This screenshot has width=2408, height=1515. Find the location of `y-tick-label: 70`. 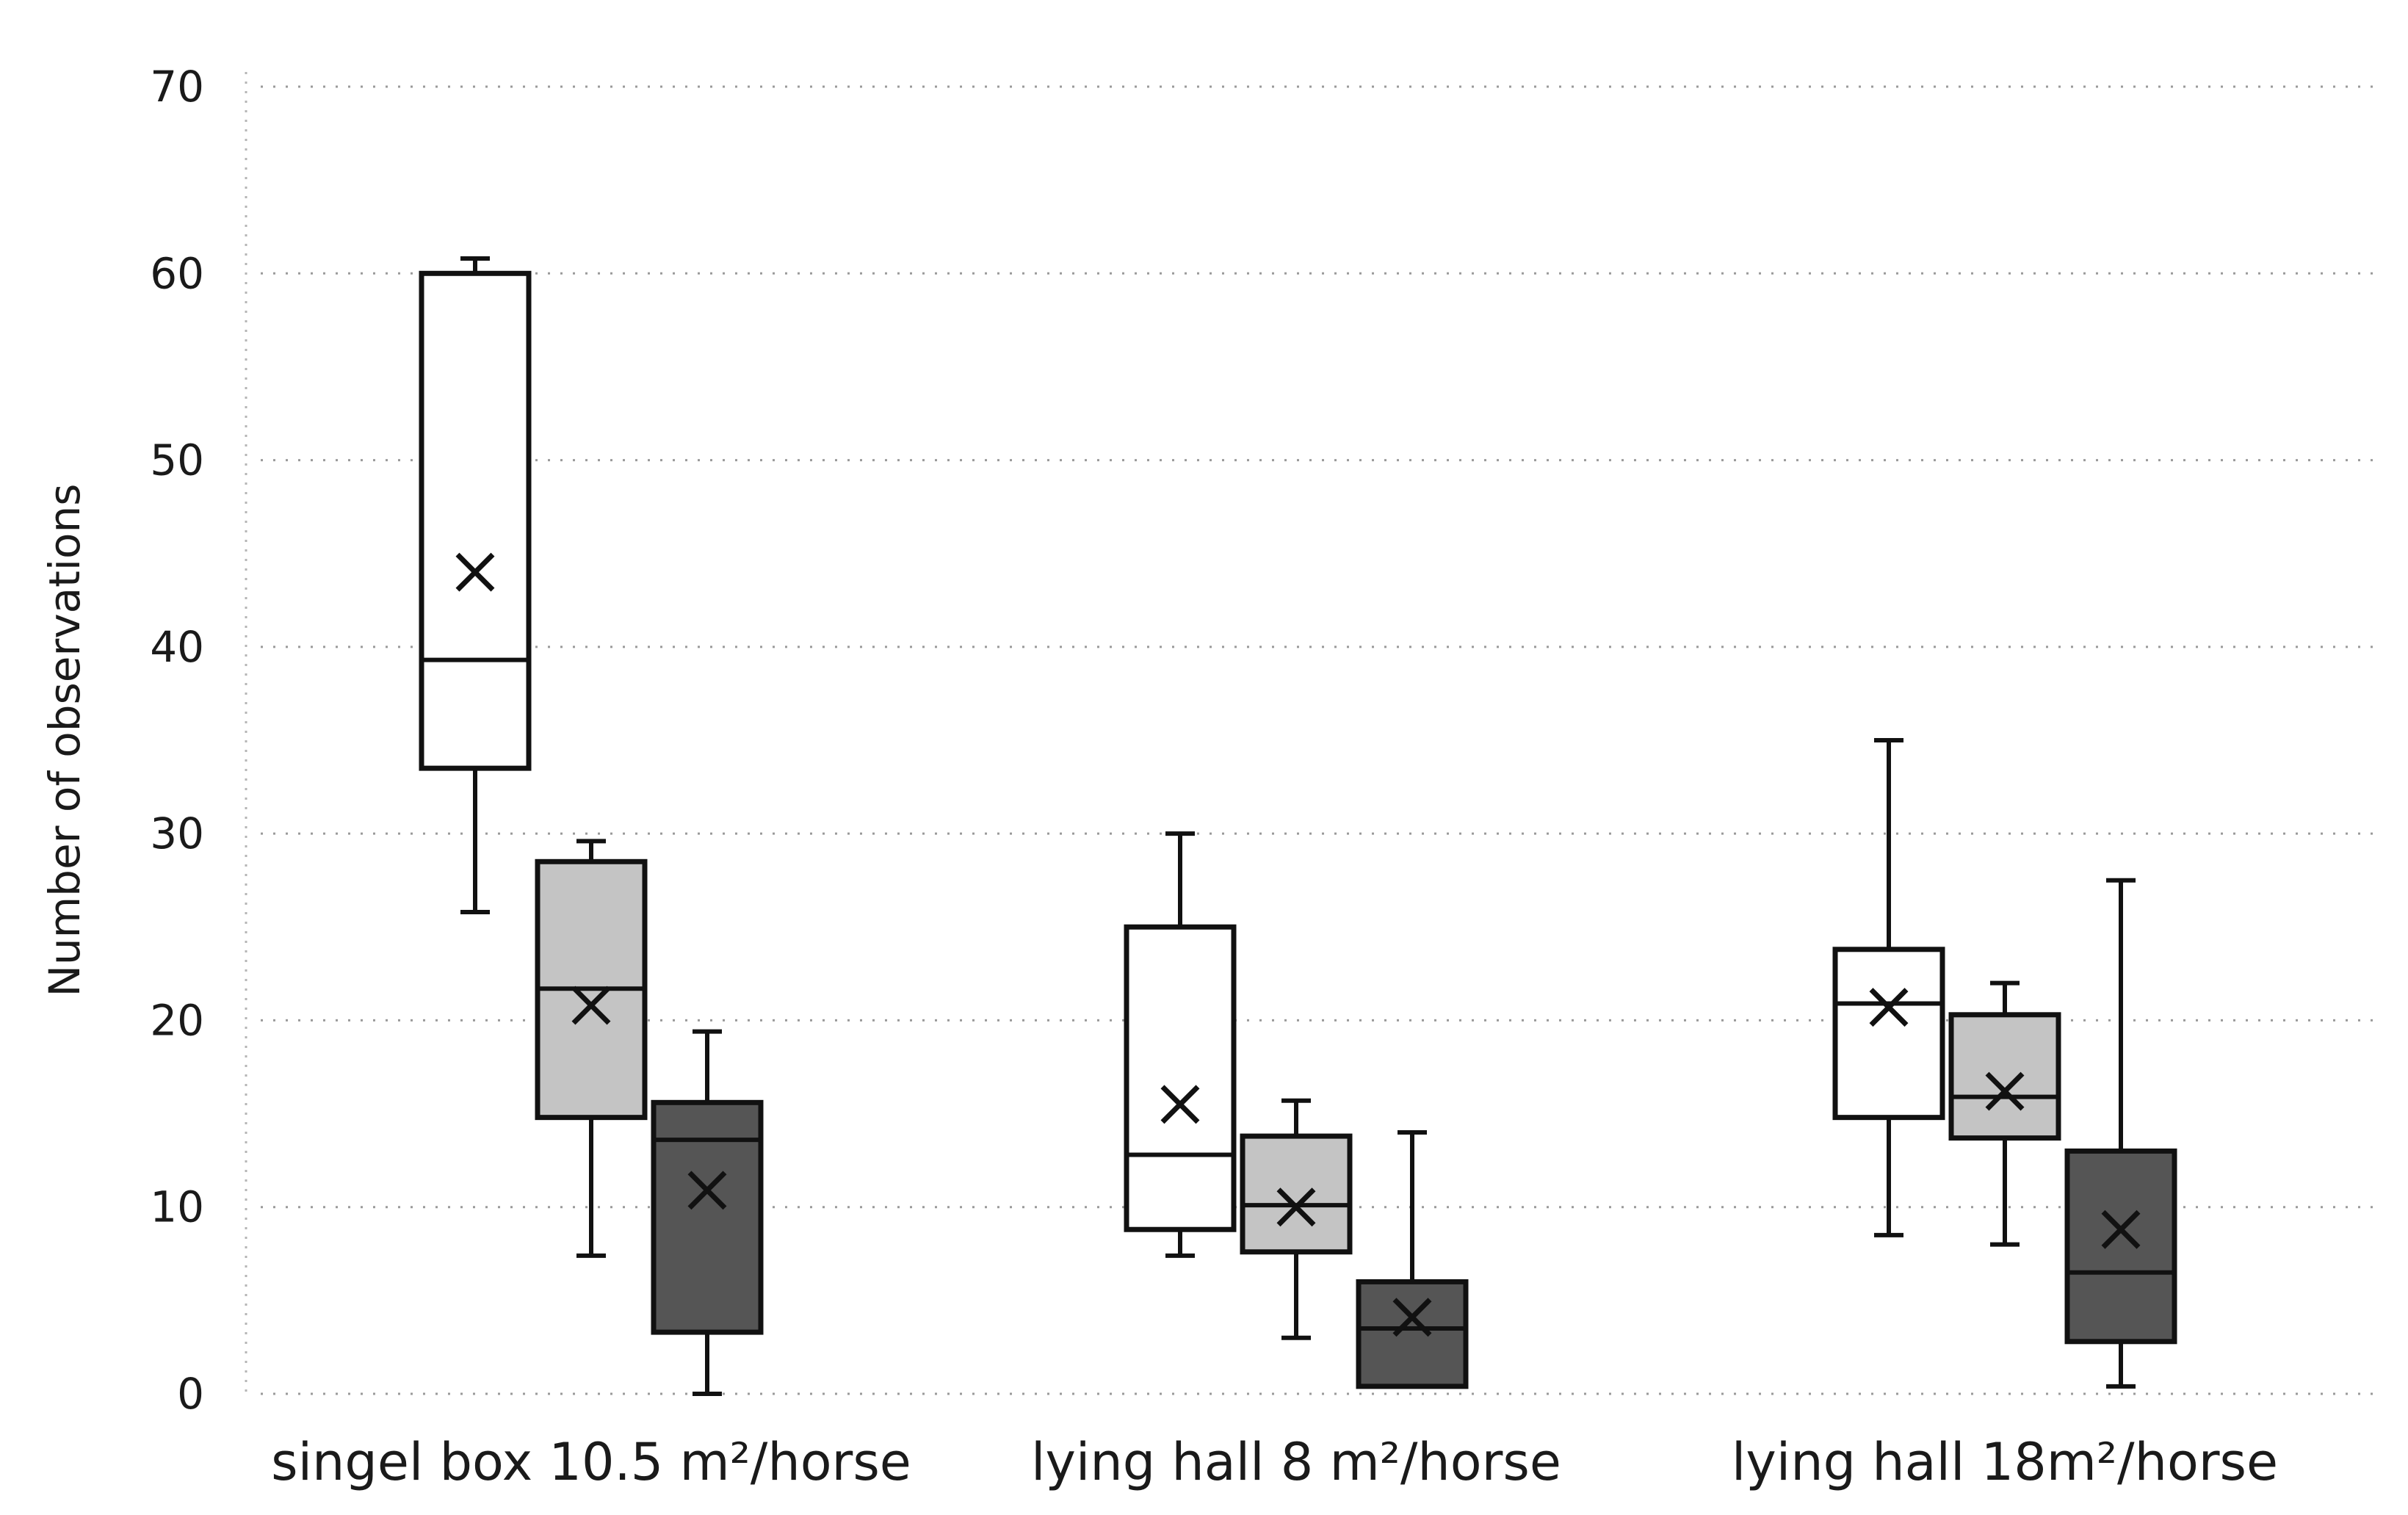

y-tick-label: 70 is located at coordinates (177, 87).